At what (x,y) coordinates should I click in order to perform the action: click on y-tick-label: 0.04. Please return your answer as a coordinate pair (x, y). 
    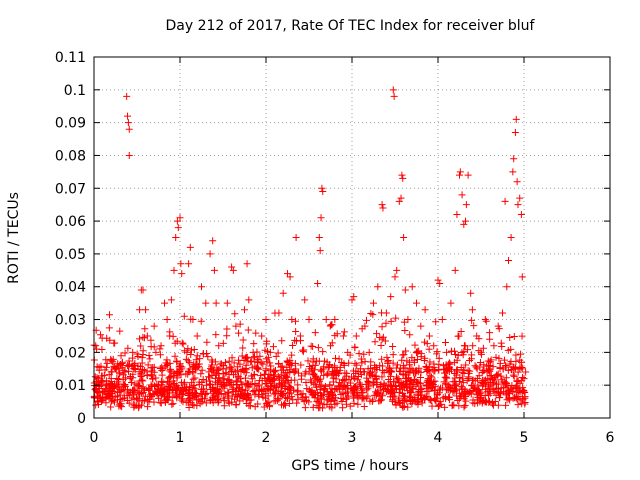
    Looking at the image, I should click on (70, 288).